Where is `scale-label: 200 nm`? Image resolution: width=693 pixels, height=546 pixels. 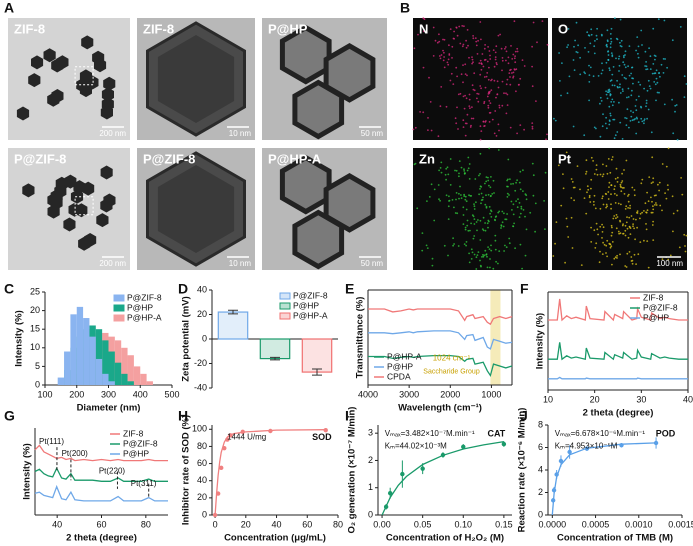
scale-label: 200 nm is located at coordinates (112, 133).